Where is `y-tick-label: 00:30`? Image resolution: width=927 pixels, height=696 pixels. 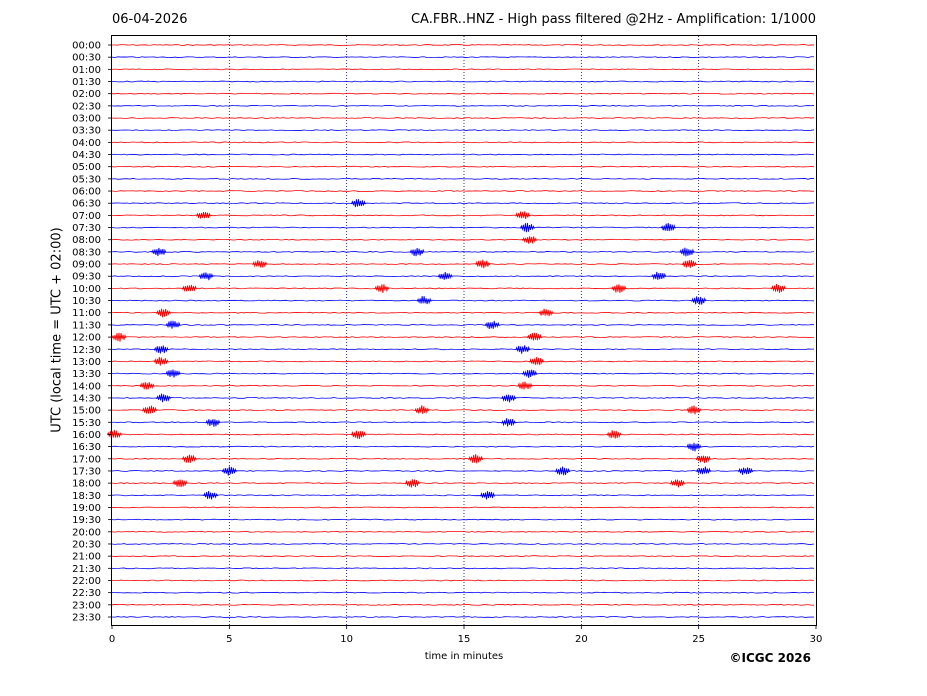
y-tick-label: 00:30 is located at coordinates (86, 58).